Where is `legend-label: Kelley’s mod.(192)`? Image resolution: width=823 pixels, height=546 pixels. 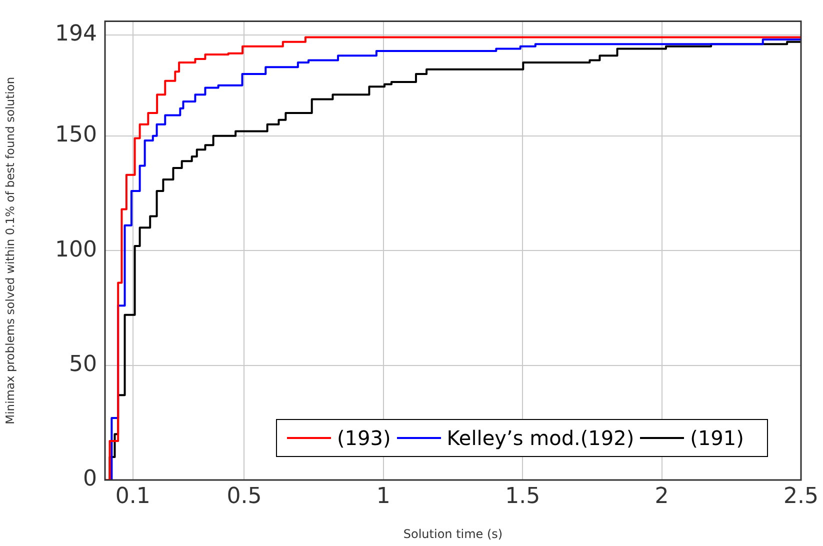 legend-label: Kelley’s mod.(192) is located at coordinates (540, 438).